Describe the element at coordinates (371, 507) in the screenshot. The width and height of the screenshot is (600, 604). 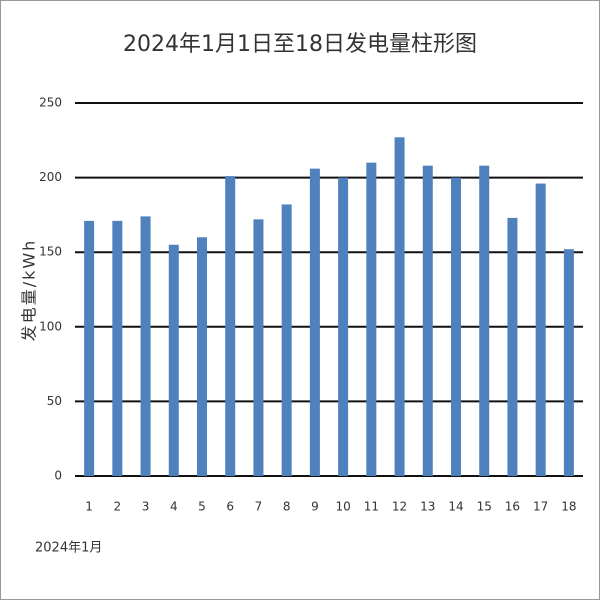
I see `x-tick-label: 11` at that location.